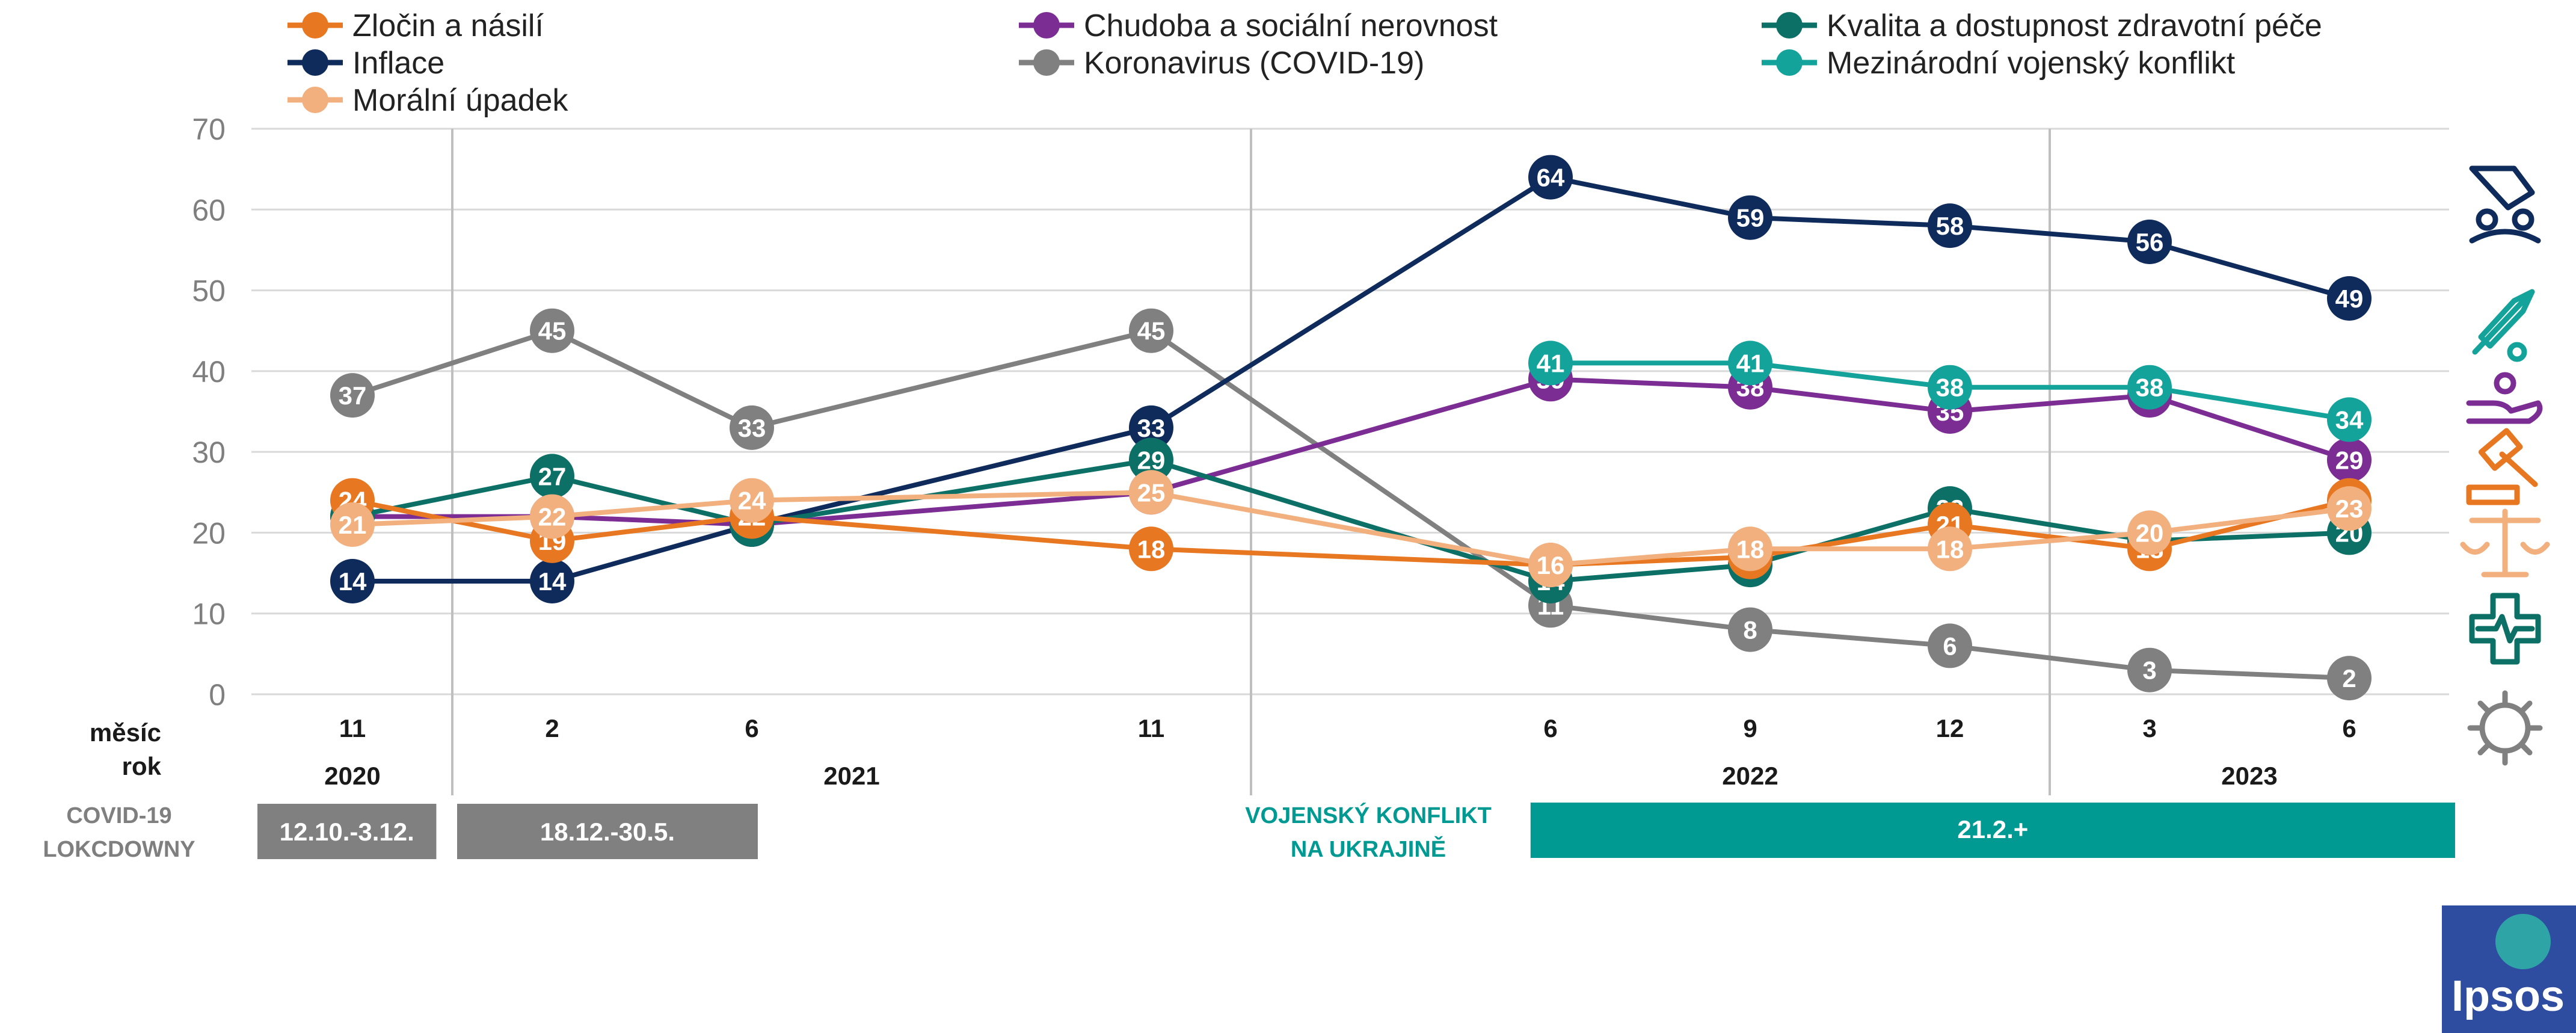 The width and height of the screenshot is (2576, 1033). Describe the element at coordinates (2517, 352) in the screenshot. I see `explosion-dot` at that location.